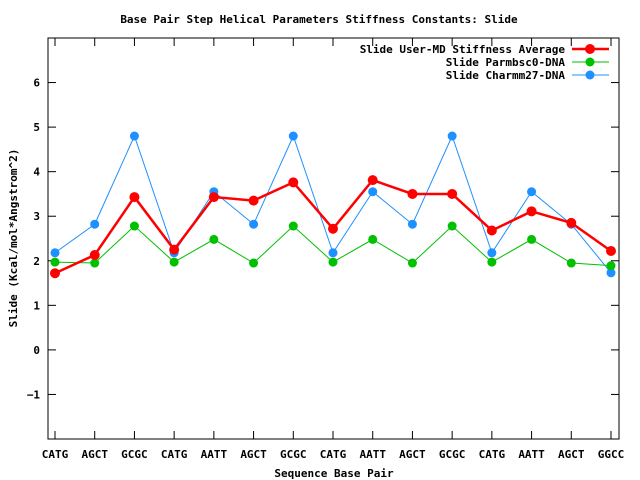  What do you see at coordinates (13, 238) in the screenshot?
I see `y-axis-label: Slide (Kcal/mol*Angstrom^2)` at bounding box center [13, 238].